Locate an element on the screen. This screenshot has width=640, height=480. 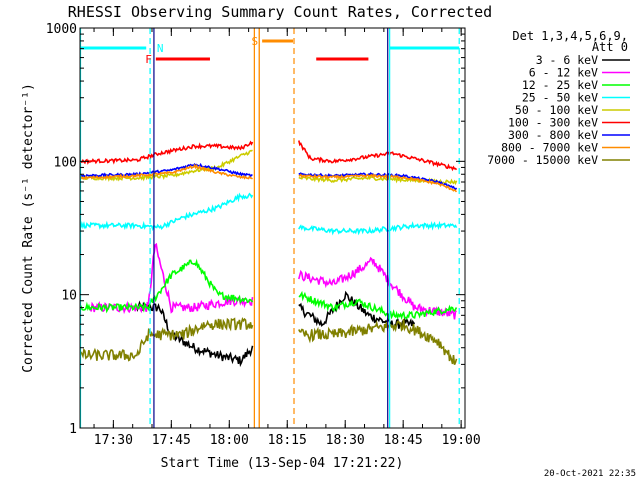
y-tick-label: 100 is located at coordinates (65, 162).